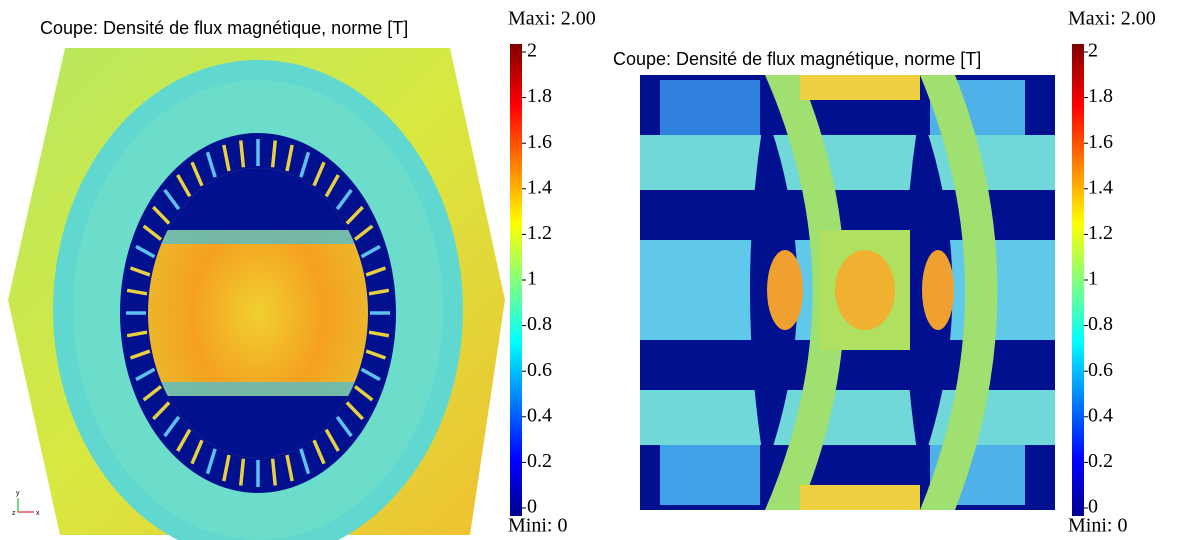  I want to click on triad-label: z, so click(14, 513).